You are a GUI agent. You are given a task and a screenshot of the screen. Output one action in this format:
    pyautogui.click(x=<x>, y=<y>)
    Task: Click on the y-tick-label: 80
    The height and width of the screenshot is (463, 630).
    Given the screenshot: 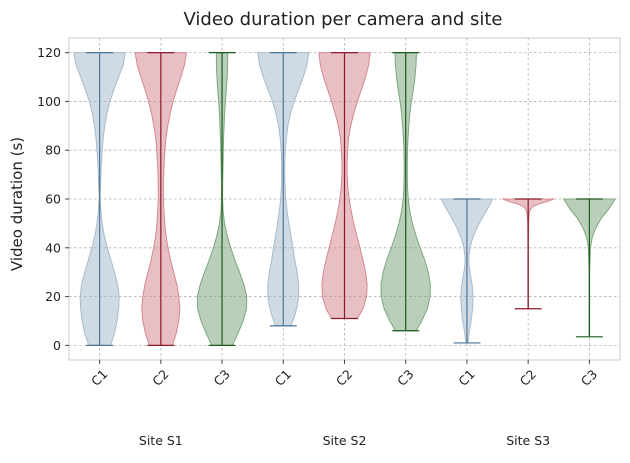 What is the action you would take?
    pyautogui.click(x=53, y=150)
    